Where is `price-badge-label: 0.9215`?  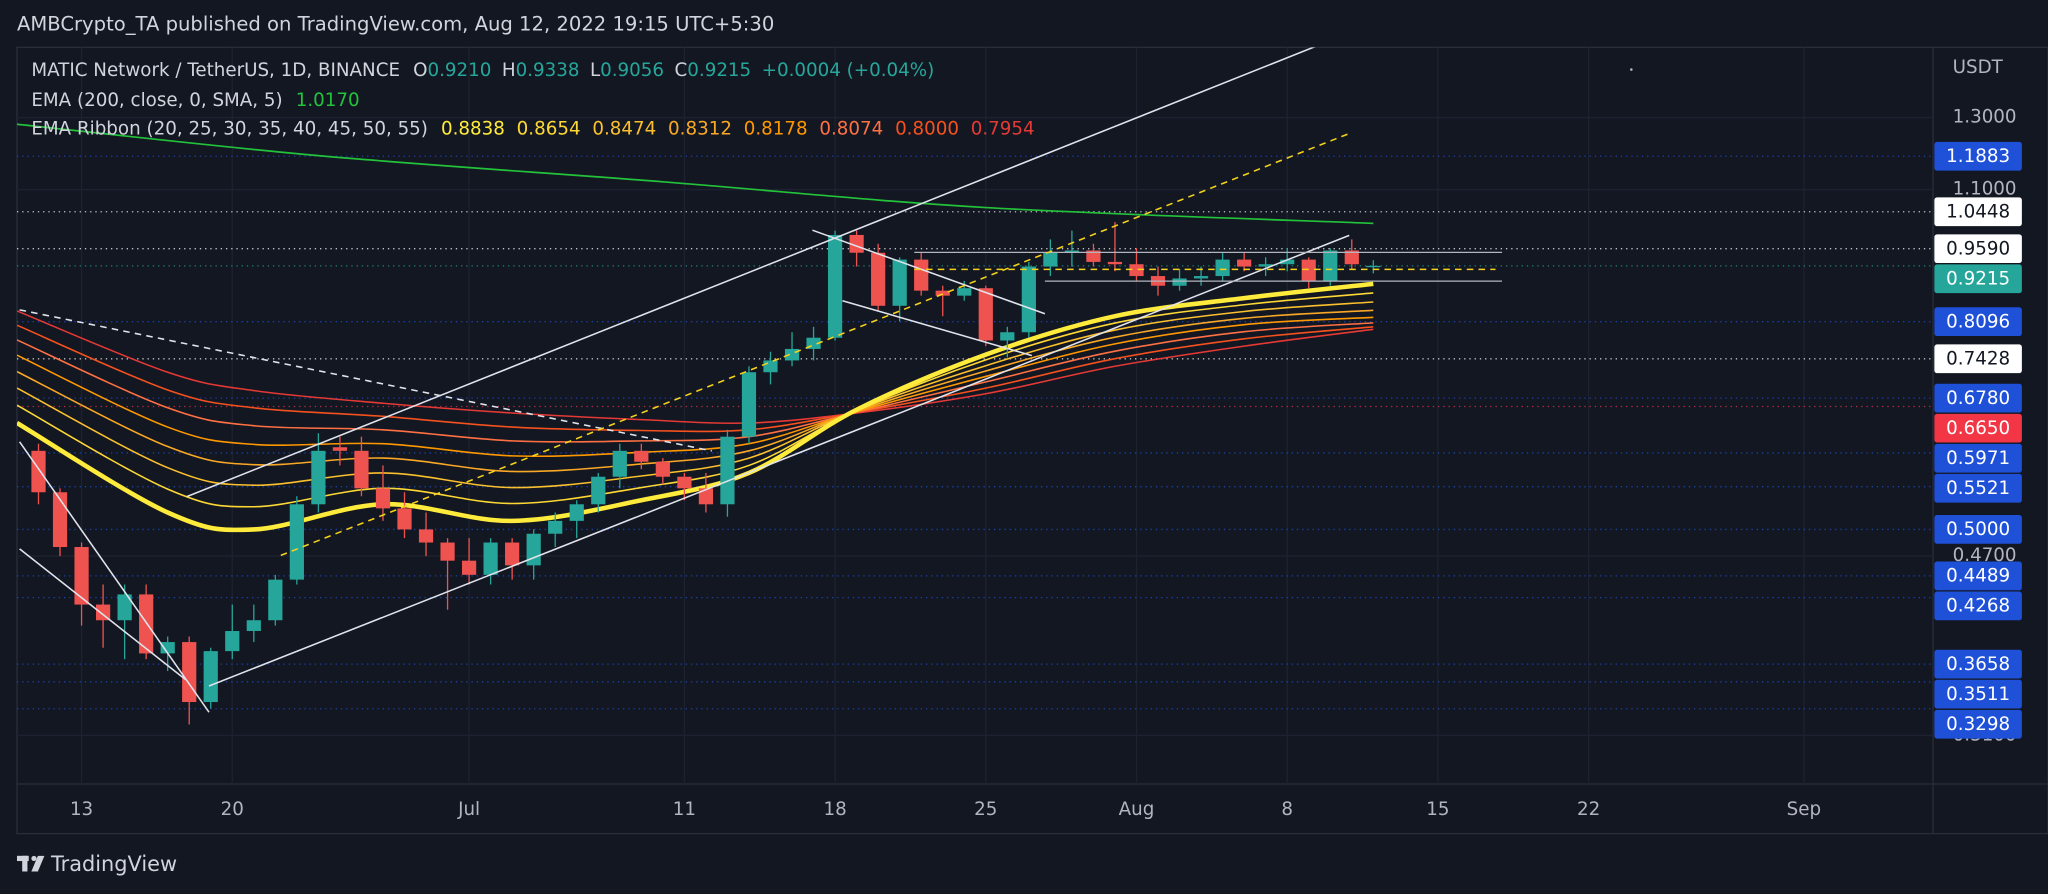
price-badge-label: 0.9215 is located at coordinates (1978, 278).